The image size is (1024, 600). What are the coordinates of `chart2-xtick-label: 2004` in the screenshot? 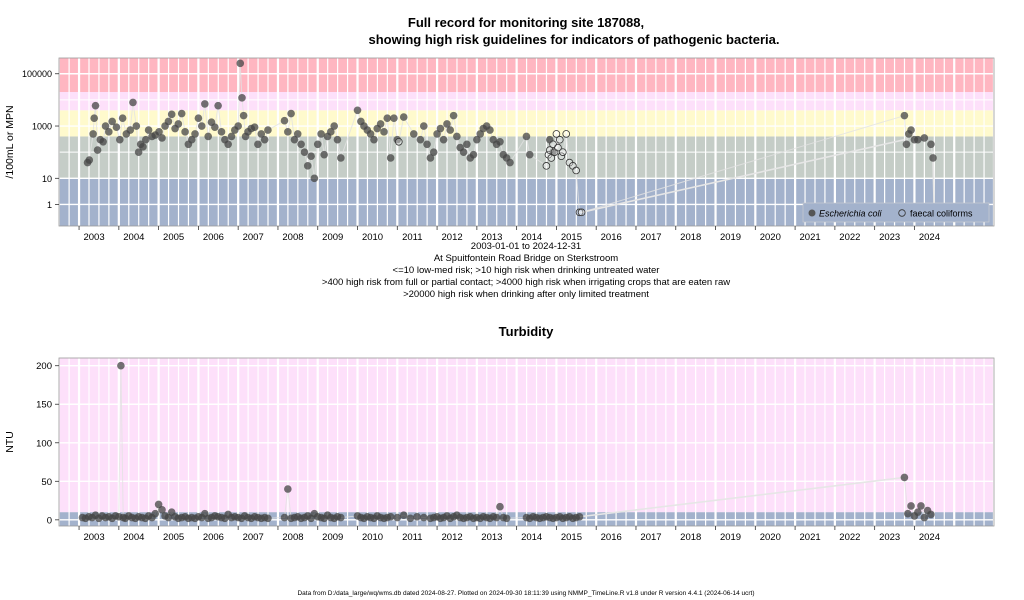 It's located at (133, 537).